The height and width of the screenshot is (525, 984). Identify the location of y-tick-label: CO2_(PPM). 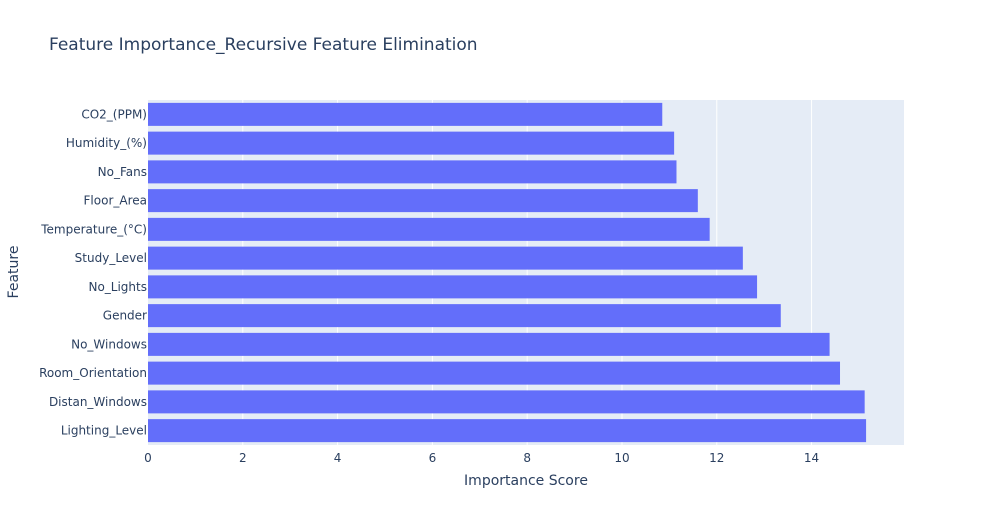
(114, 114).